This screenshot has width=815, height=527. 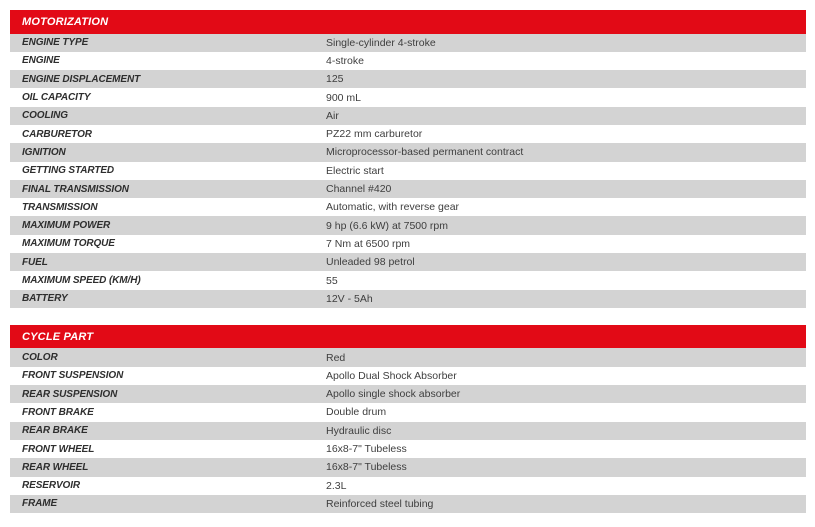 What do you see at coordinates (425, 152) in the screenshot?
I see `spec-value: Microprocessor-based permanent contract` at bounding box center [425, 152].